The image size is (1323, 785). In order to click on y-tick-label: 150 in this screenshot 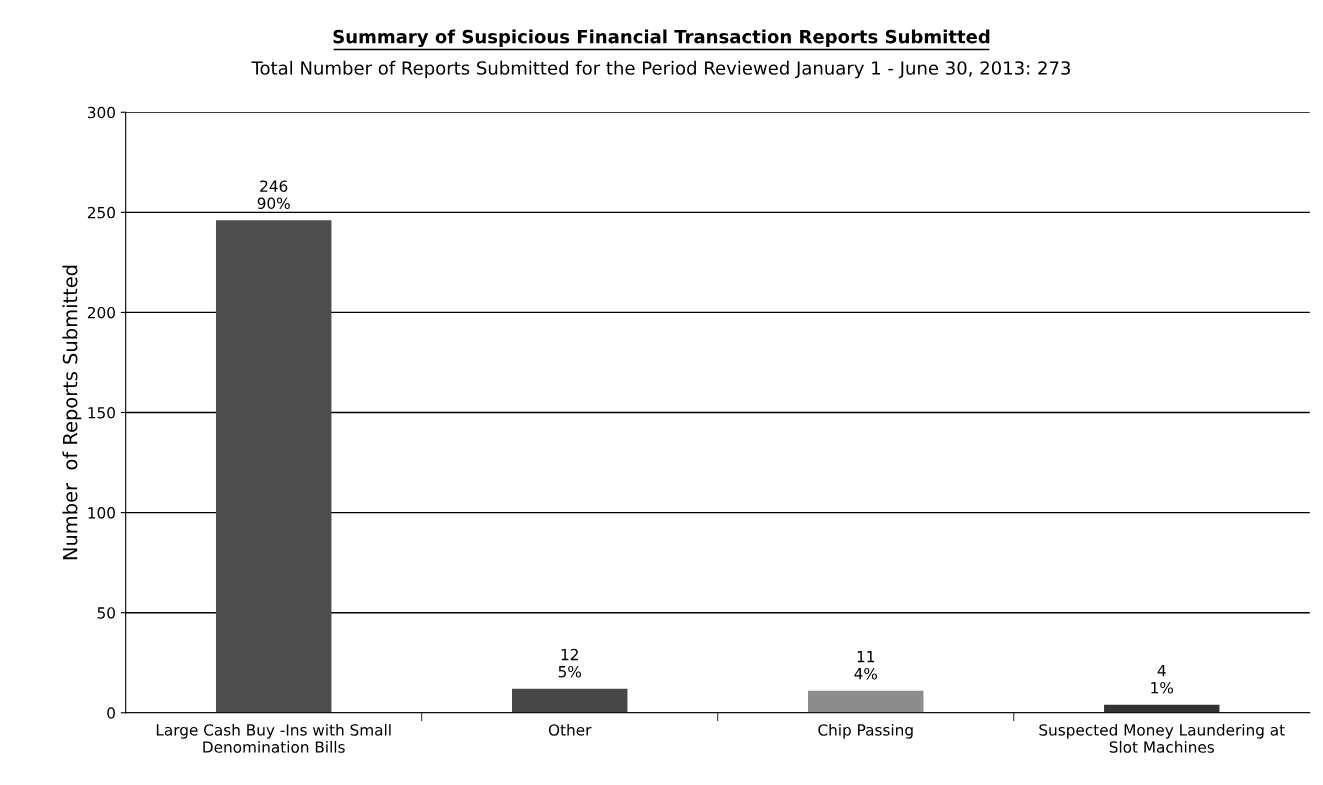, I will do `click(101, 412)`.